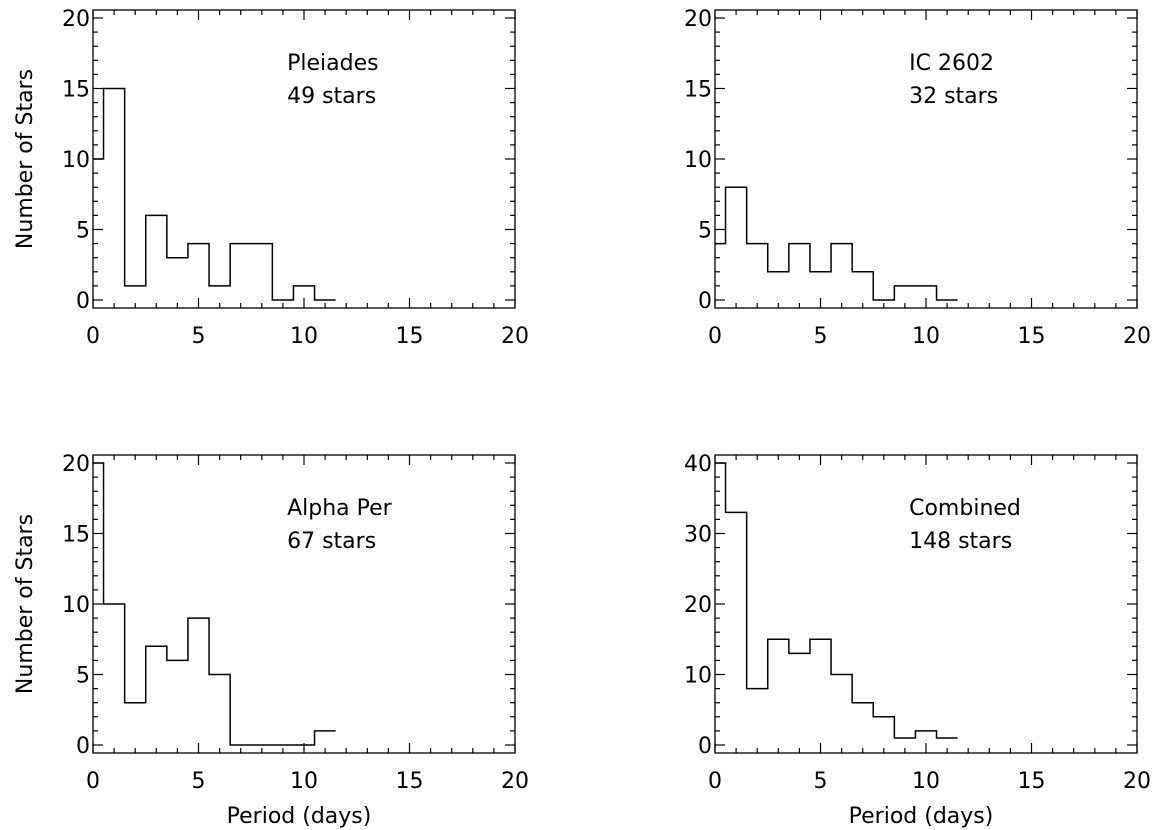 The image size is (1160, 830). I want to click on star-count-label: 148 stars, so click(960, 541).